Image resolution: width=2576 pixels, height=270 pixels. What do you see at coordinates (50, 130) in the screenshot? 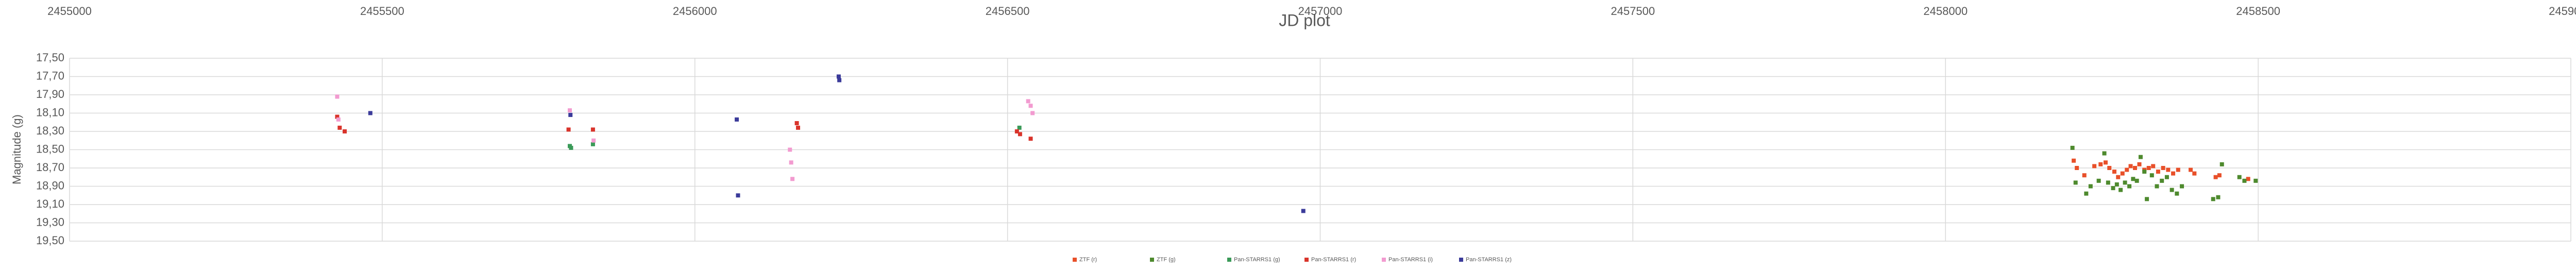
I see `y-tick-label: 18,30` at bounding box center [50, 130].